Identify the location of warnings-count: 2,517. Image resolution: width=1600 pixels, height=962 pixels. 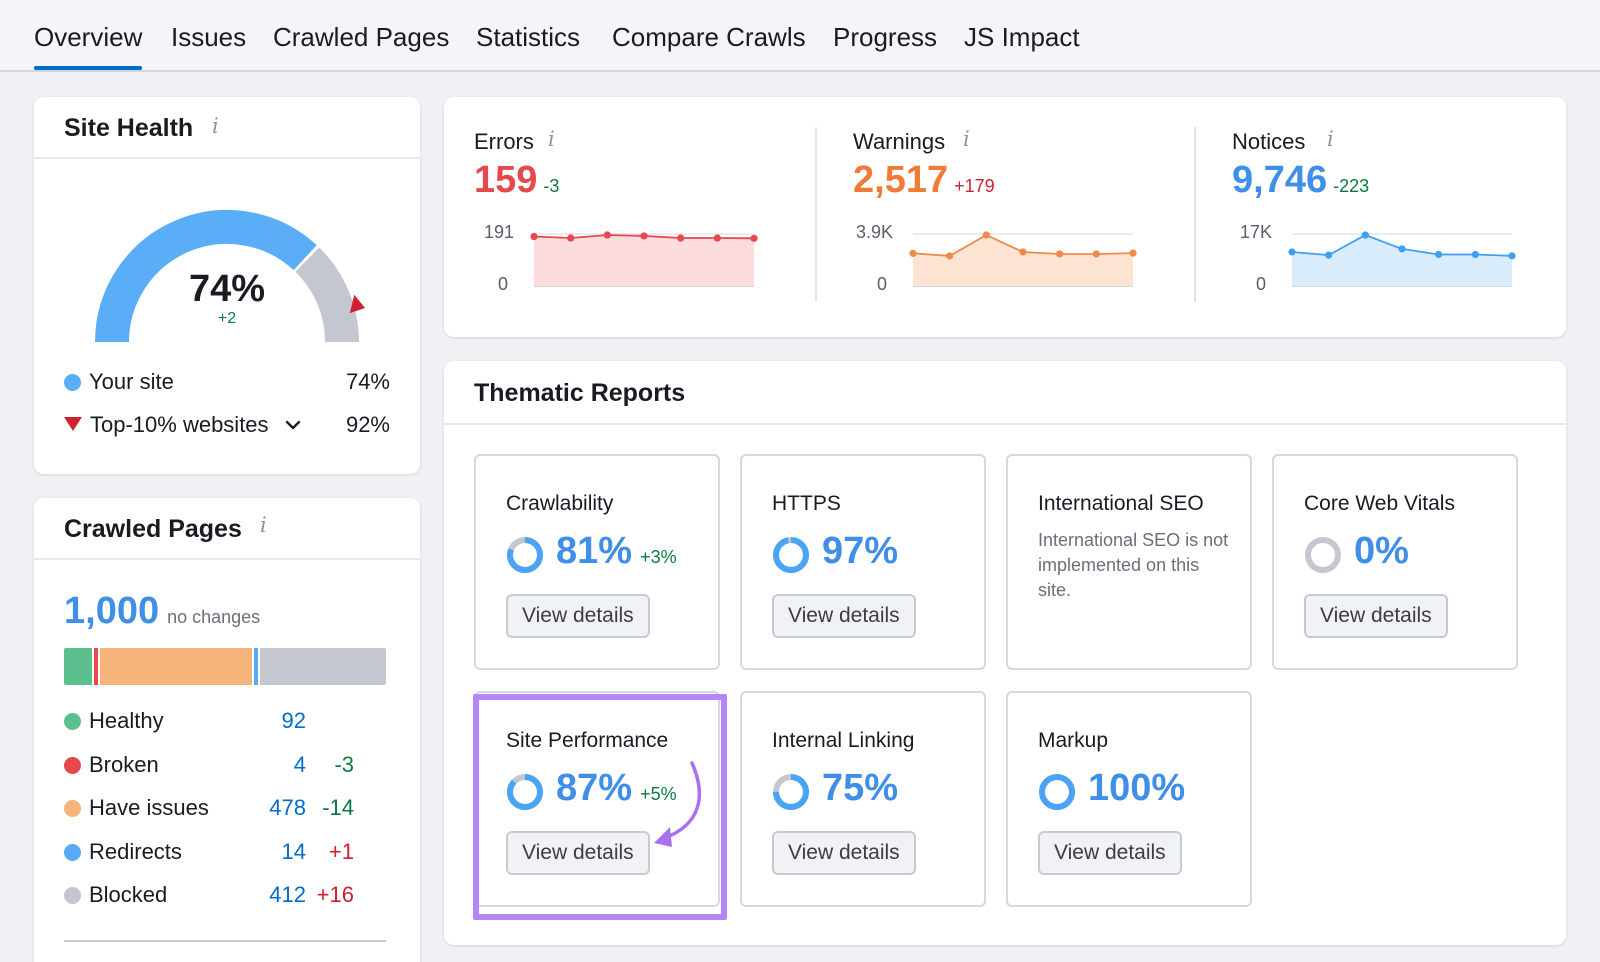
(901, 180).